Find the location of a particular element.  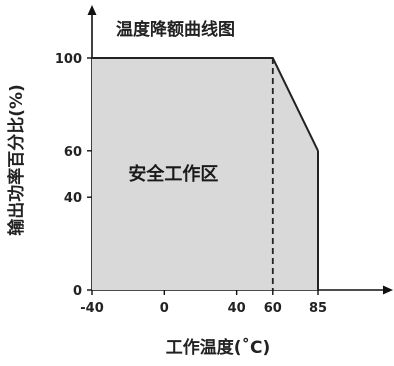

x-tick-label: 60 is located at coordinates (273, 308).